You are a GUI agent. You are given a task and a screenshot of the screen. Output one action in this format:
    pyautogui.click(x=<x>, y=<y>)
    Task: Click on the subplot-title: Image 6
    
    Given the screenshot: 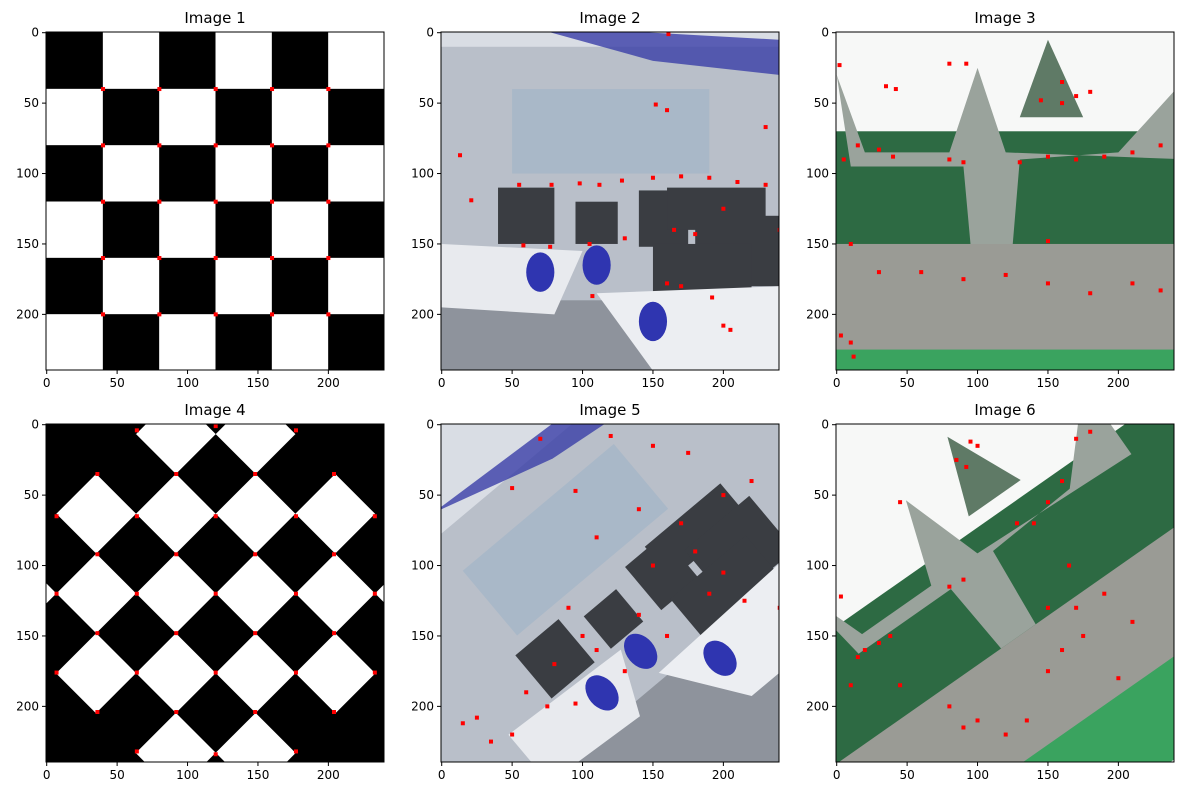 What is the action you would take?
    pyautogui.click(x=1004, y=410)
    